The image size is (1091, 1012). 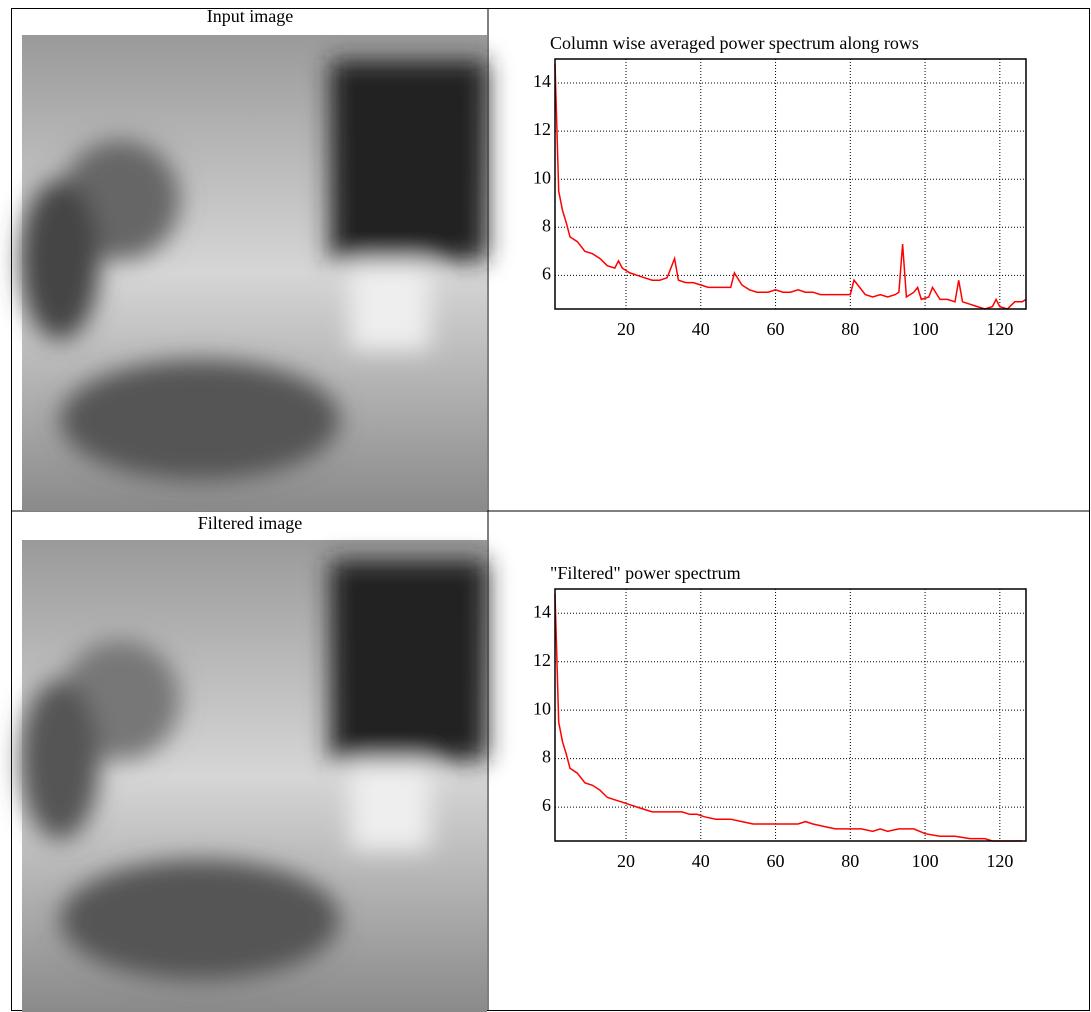 I want to click on chart-title: "Filtered" power spectrum, so click(x=645, y=573).